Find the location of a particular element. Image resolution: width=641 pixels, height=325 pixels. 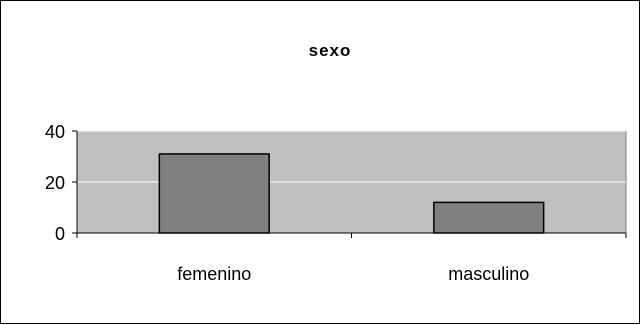

y-tick-label: 40 is located at coordinates (55, 132).